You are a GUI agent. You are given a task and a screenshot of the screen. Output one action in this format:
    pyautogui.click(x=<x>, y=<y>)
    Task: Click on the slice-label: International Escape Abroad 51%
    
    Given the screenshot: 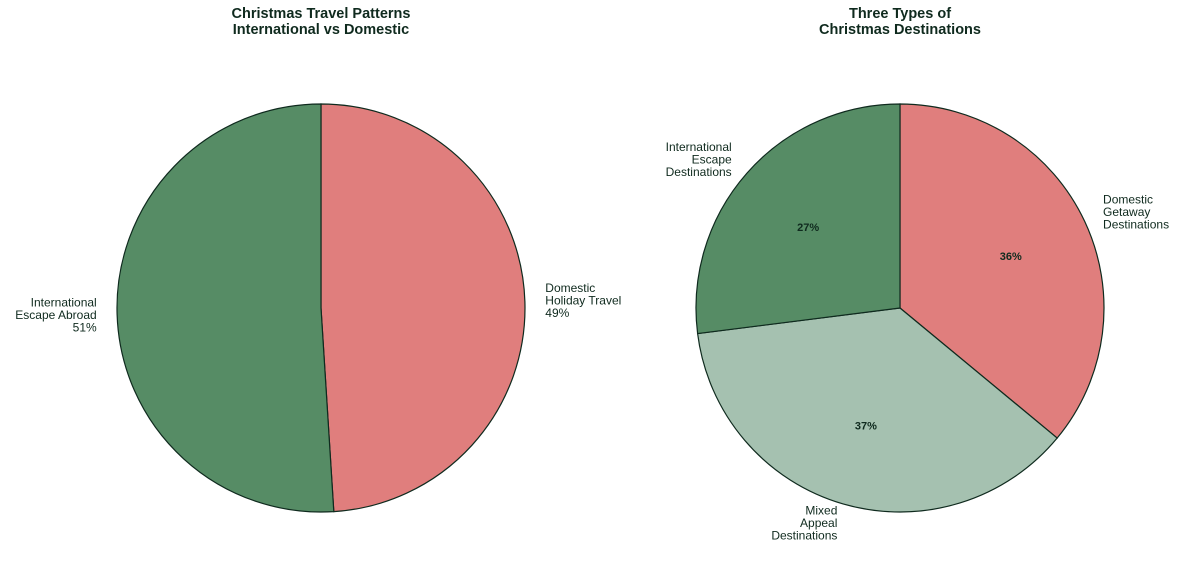 What is the action you would take?
    pyautogui.click(x=56, y=314)
    